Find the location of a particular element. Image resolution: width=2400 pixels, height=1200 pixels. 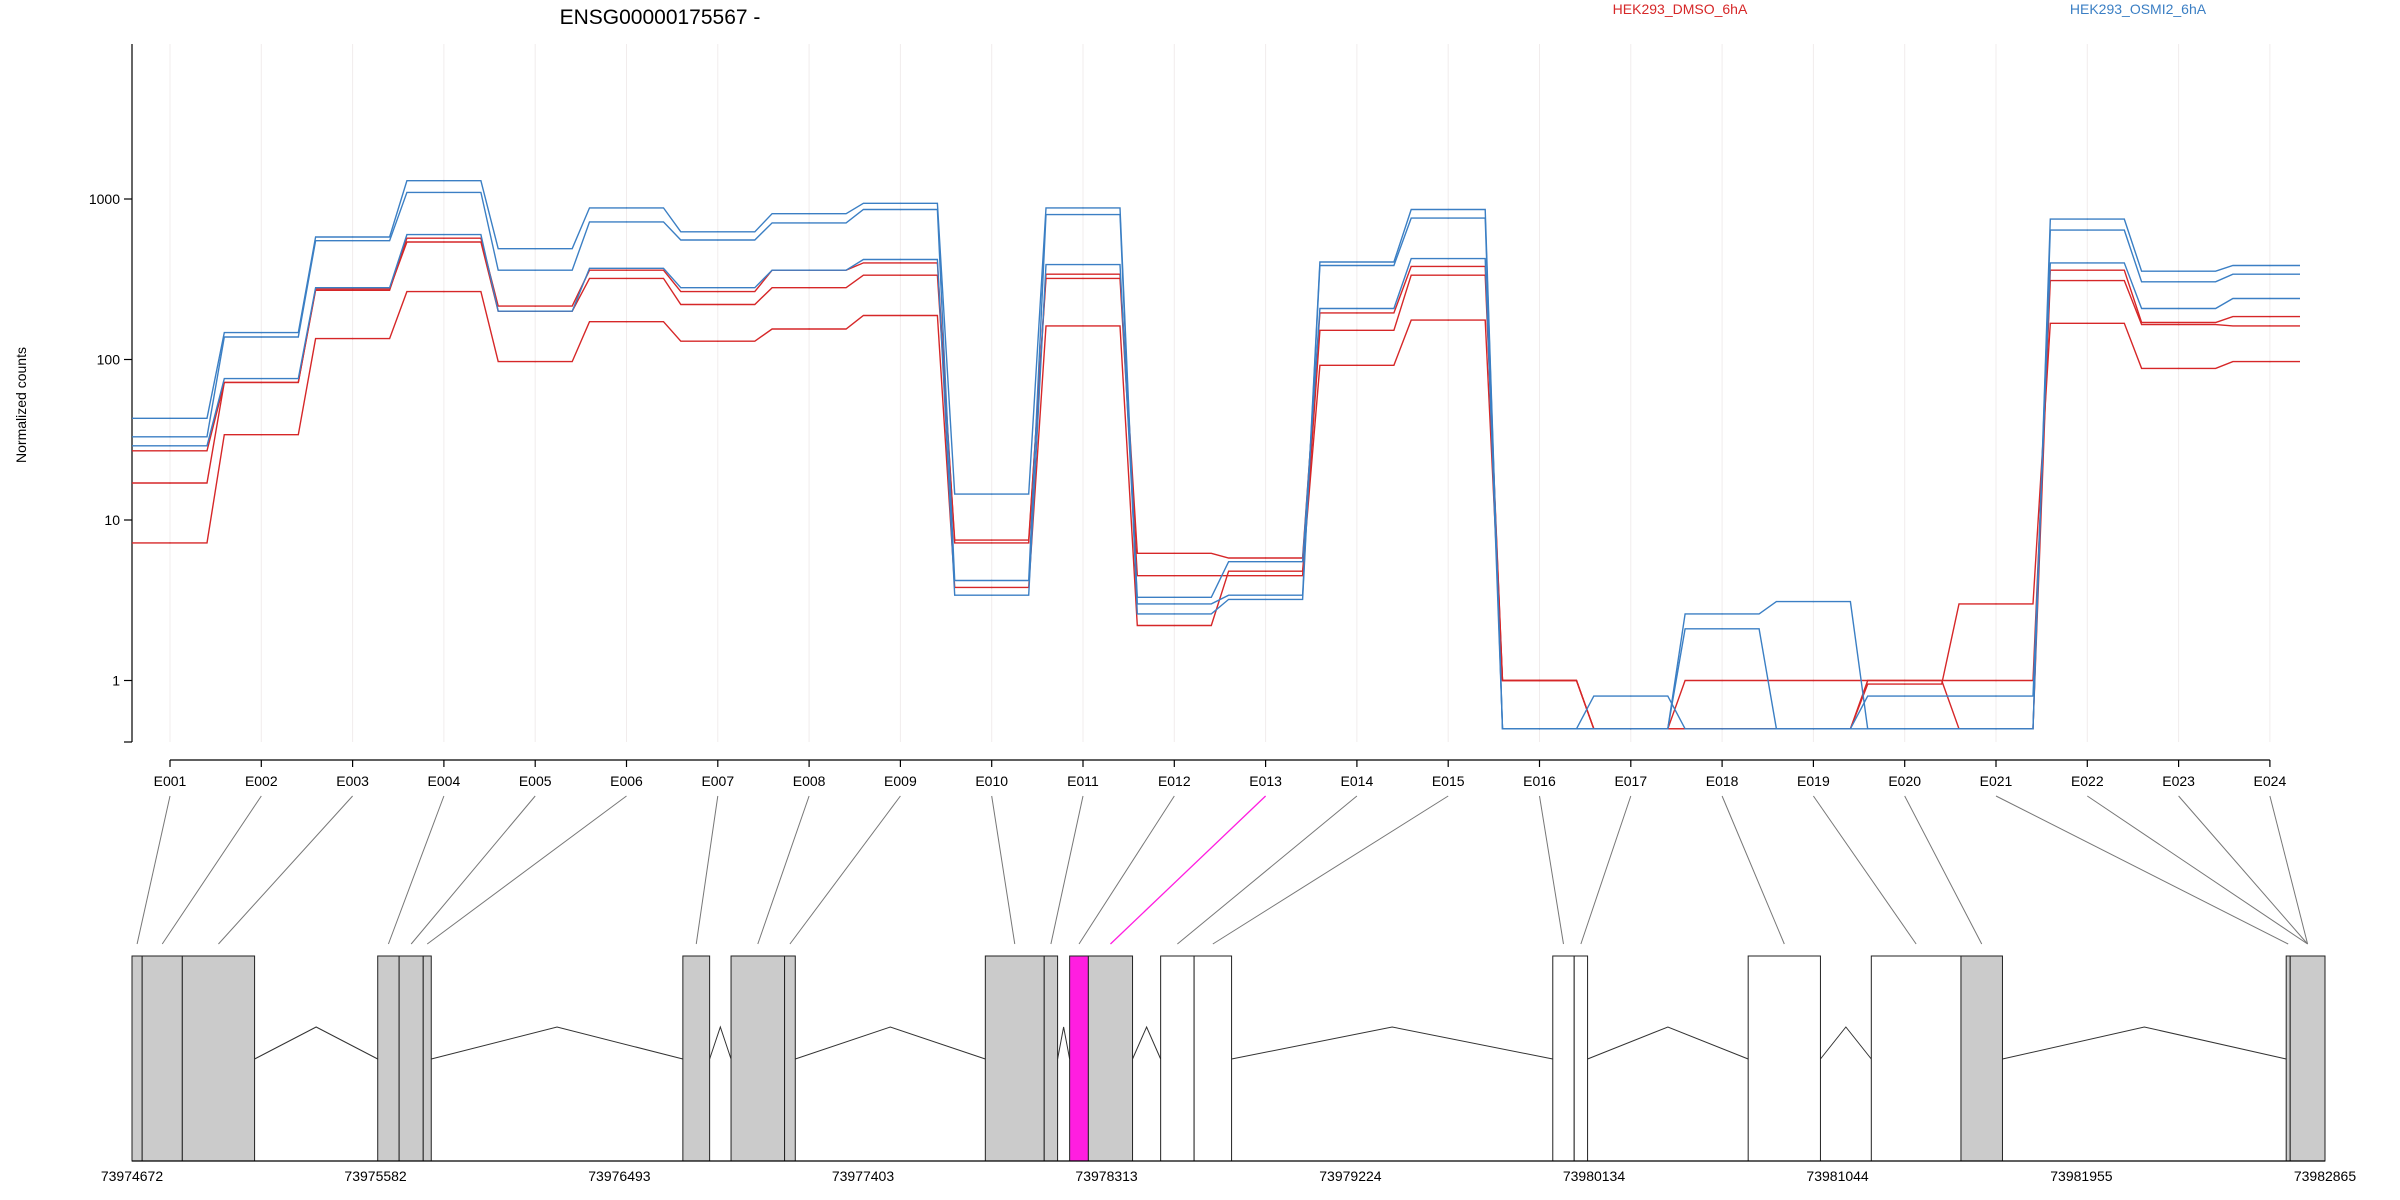

exon-region-E005 is located at coordinates (411, 1058).